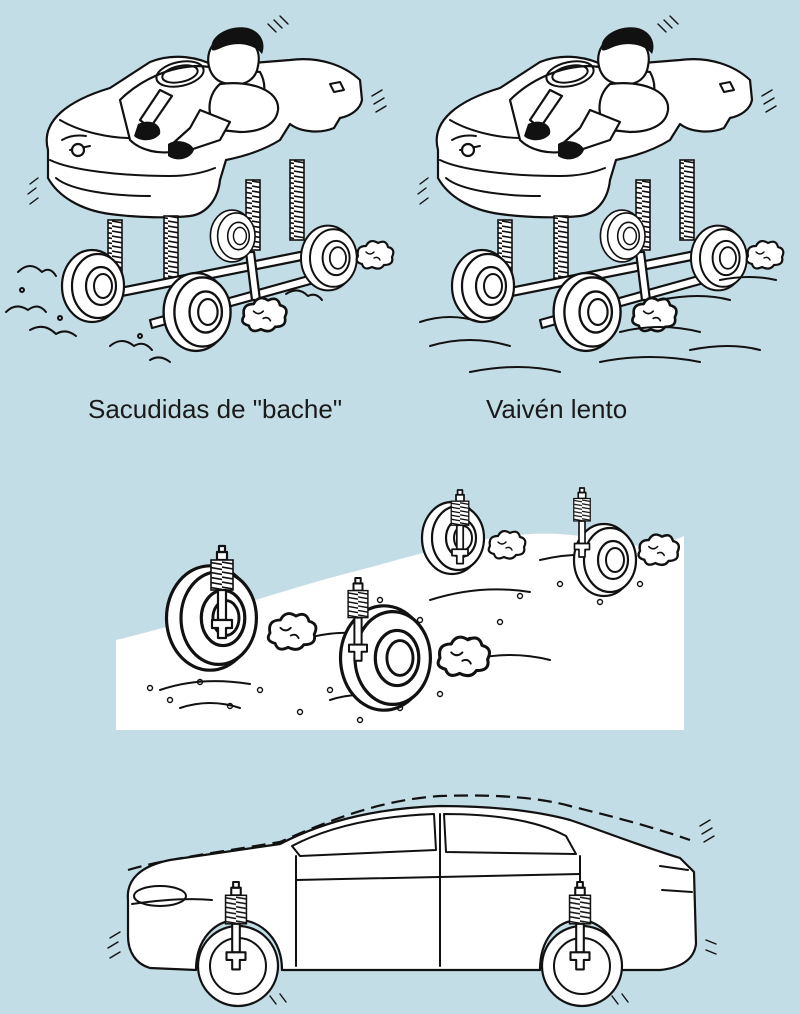 The width and height of the screenshot is (800, 1014). I want to click on caption-bump-shake: Sacudidas de "bache", so click(215, 409).